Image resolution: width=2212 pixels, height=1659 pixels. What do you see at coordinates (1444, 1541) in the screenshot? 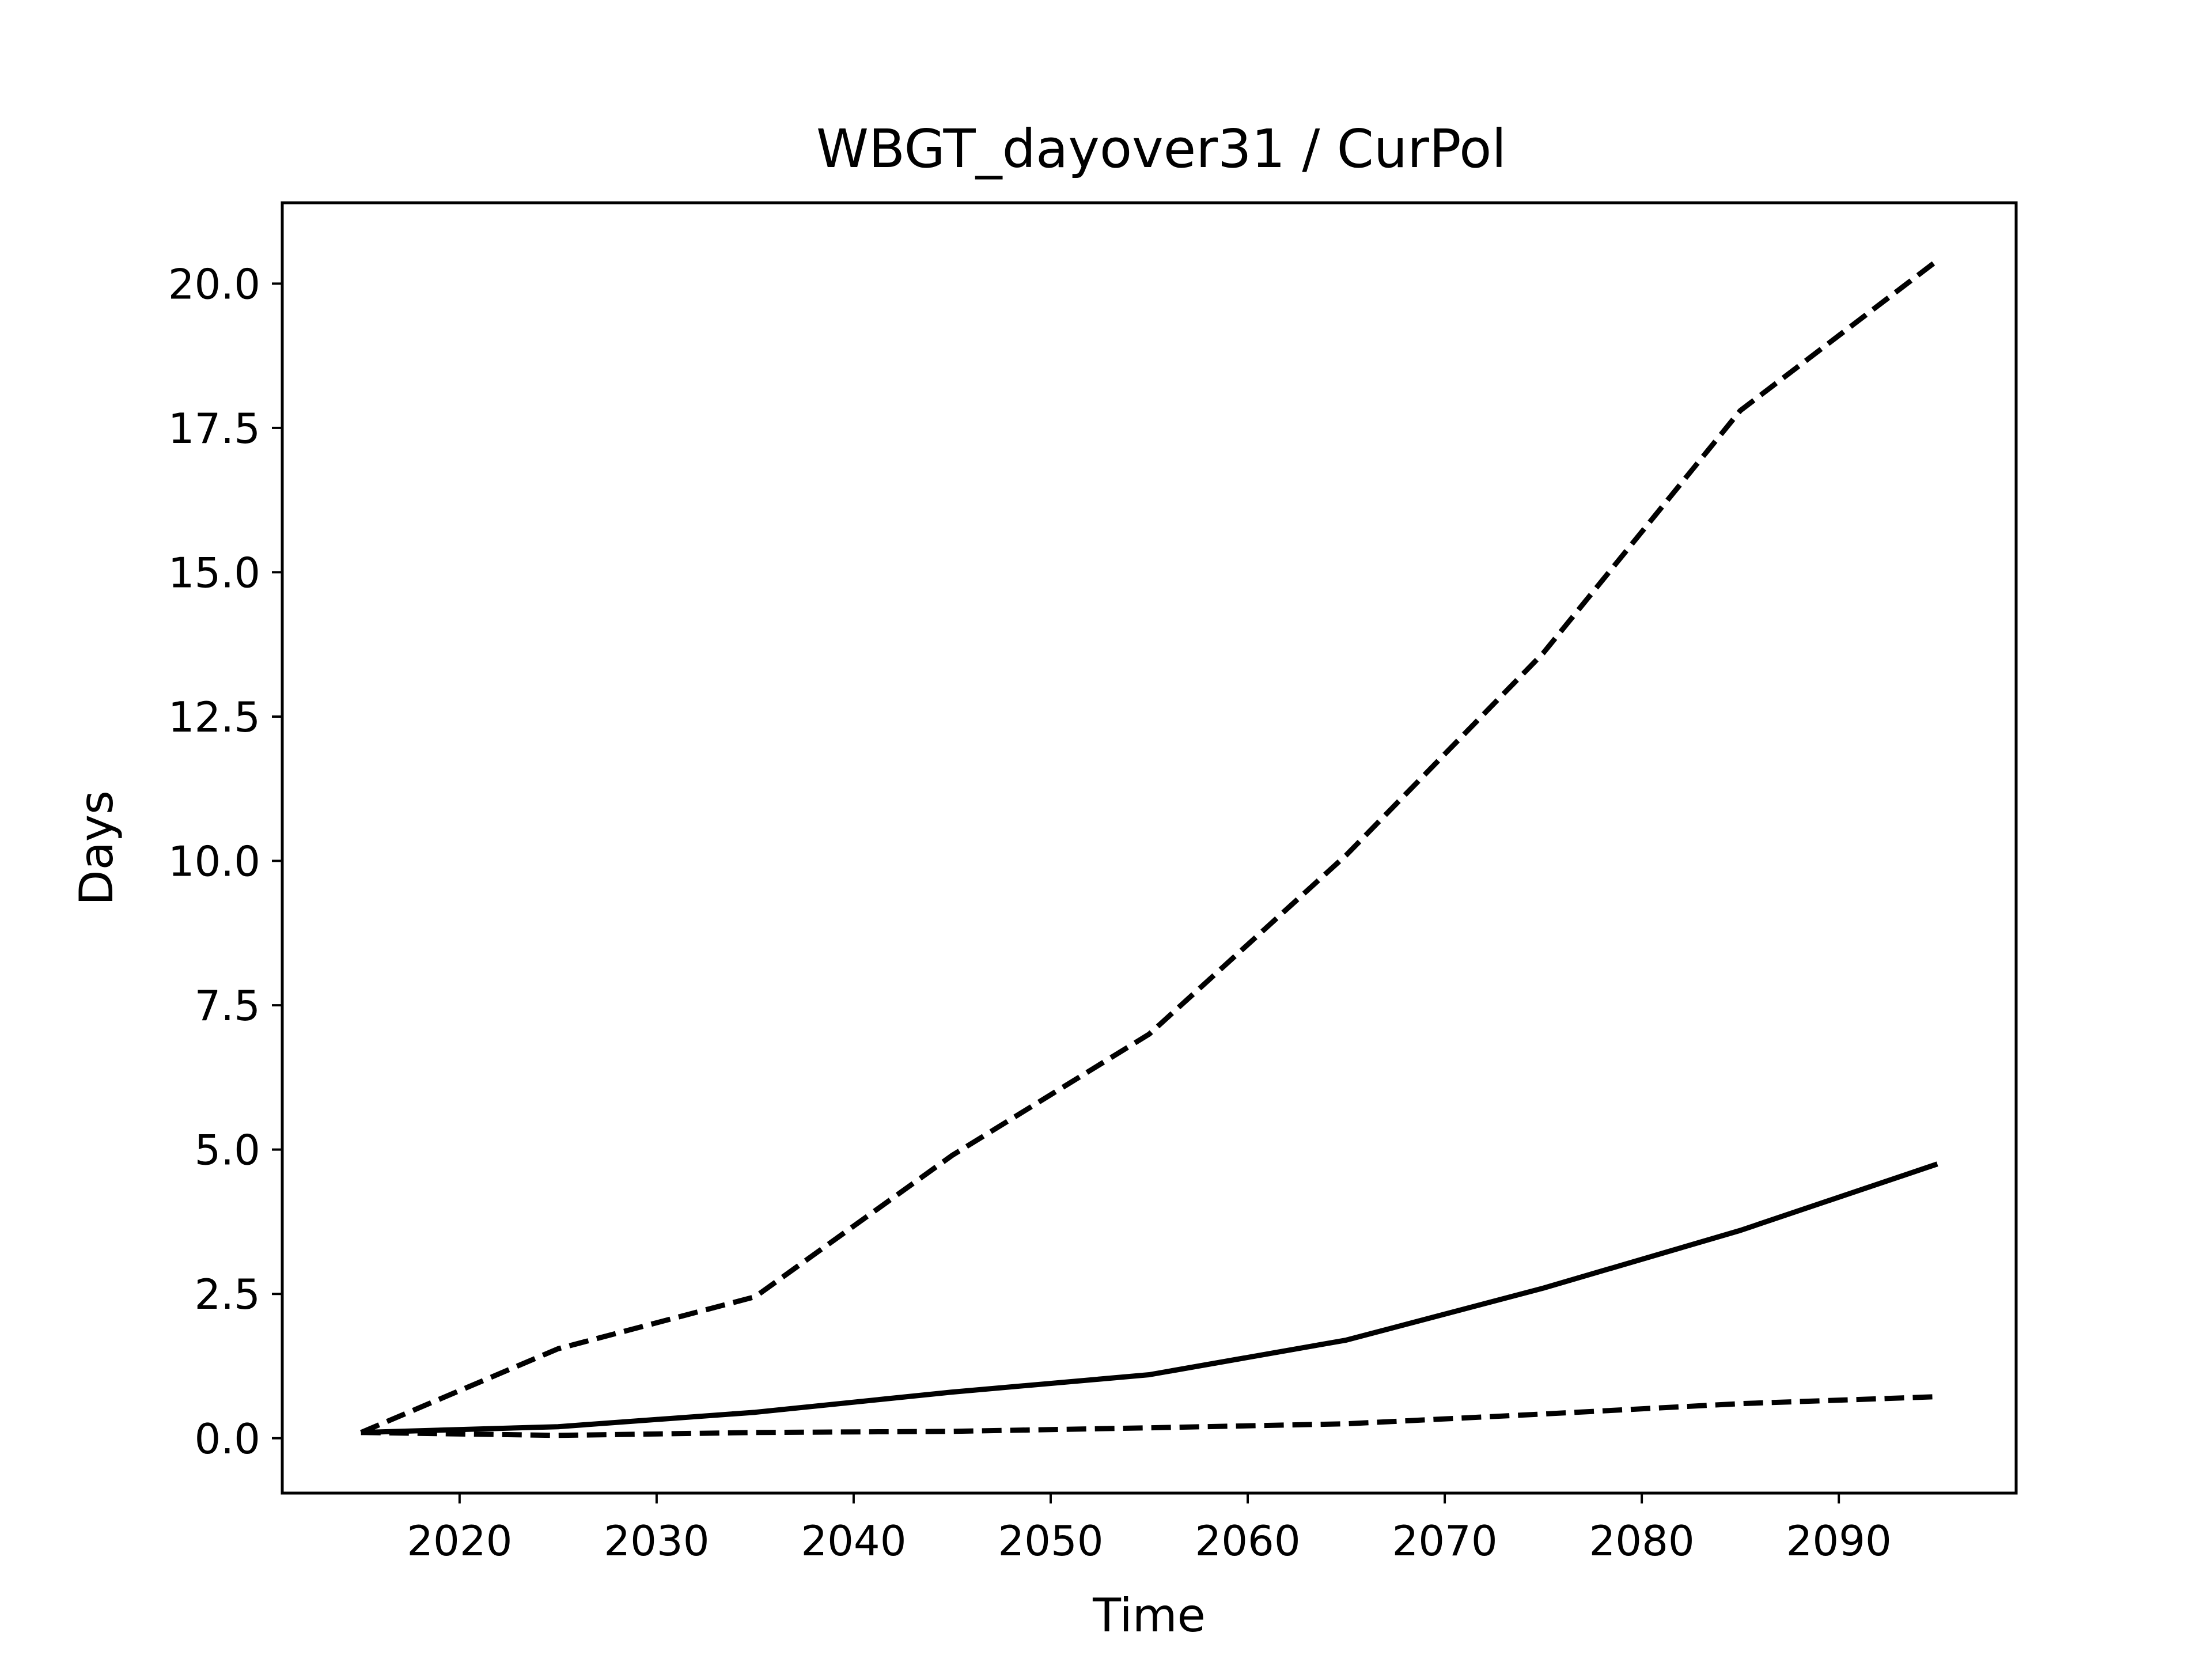
I see `x-tick-label: 2070` at bounding box center [1444, 1541].